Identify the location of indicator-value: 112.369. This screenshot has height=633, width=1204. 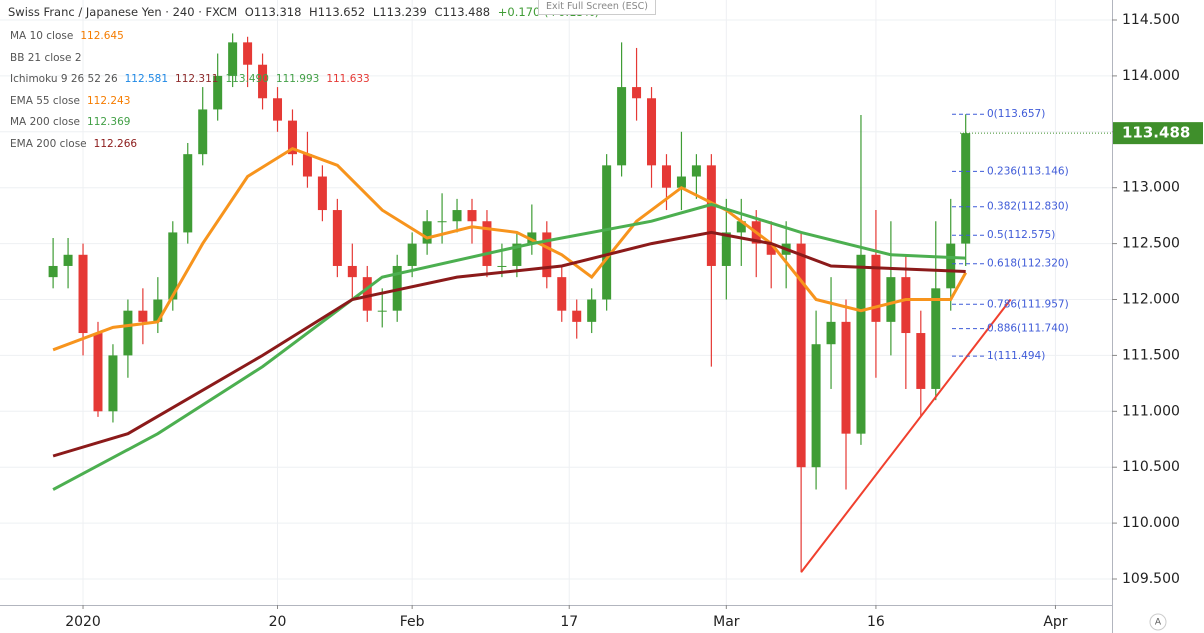
(109, 122).